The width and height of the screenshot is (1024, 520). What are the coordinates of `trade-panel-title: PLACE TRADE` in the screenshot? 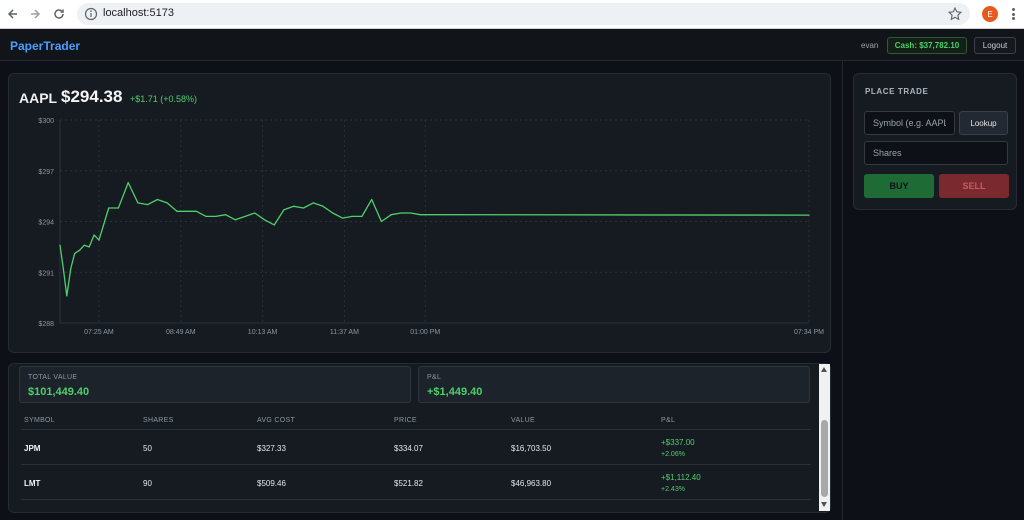 It's located at (897, 91).